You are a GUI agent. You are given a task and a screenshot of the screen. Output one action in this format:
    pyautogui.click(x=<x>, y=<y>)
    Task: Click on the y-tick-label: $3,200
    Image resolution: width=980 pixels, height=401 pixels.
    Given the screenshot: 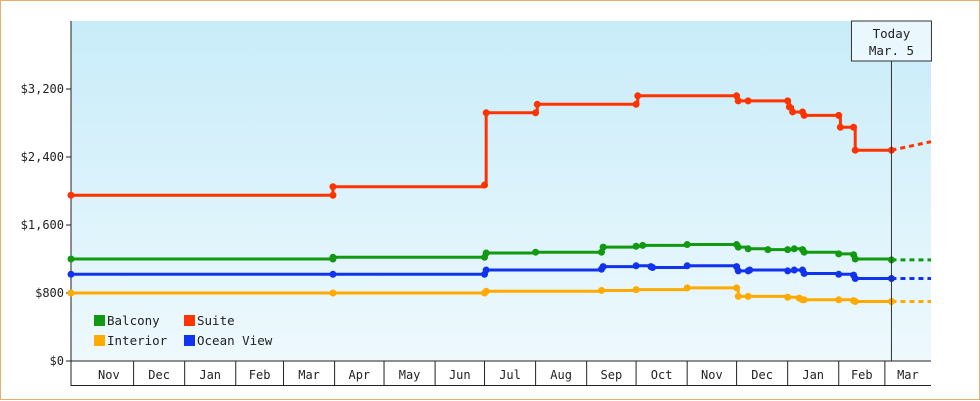 What is the action you would take?
    pyautogui.click(x=42, y=89)
    